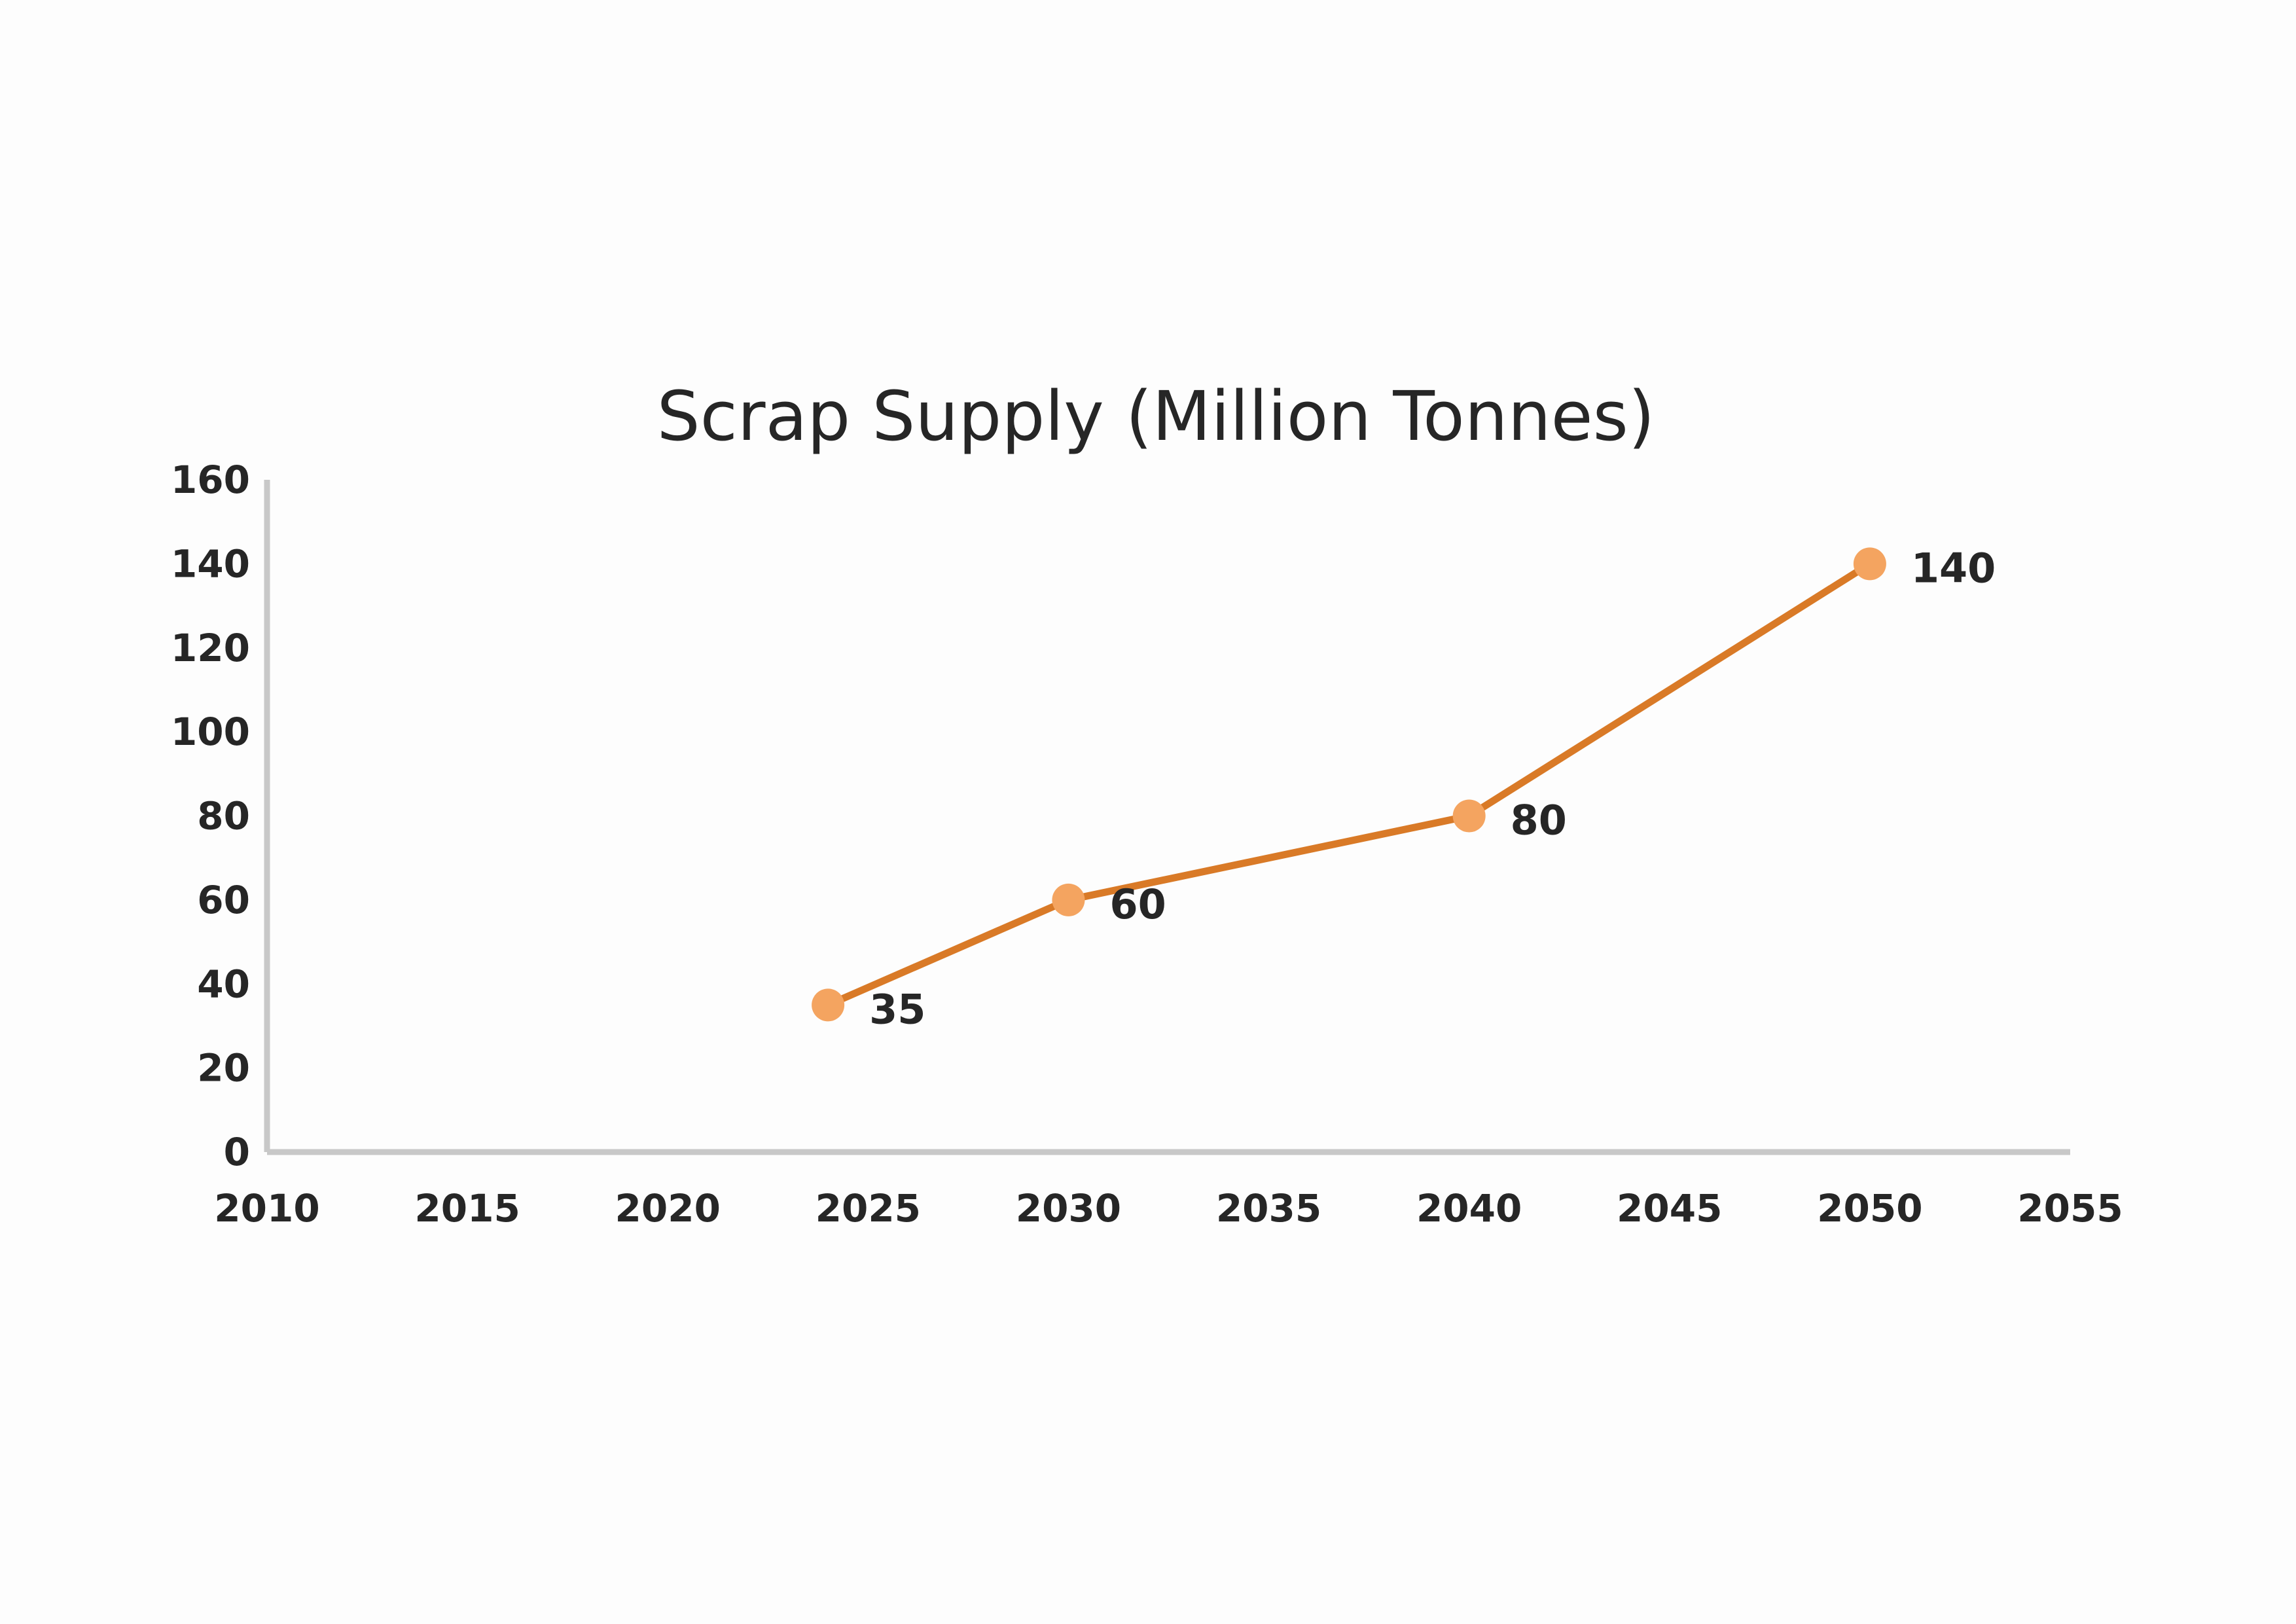  What do you see at coordinates (2070, 1208) in the screenshot?
I see `x-tick-label: 2055` at bounding box center [2070, 1208].